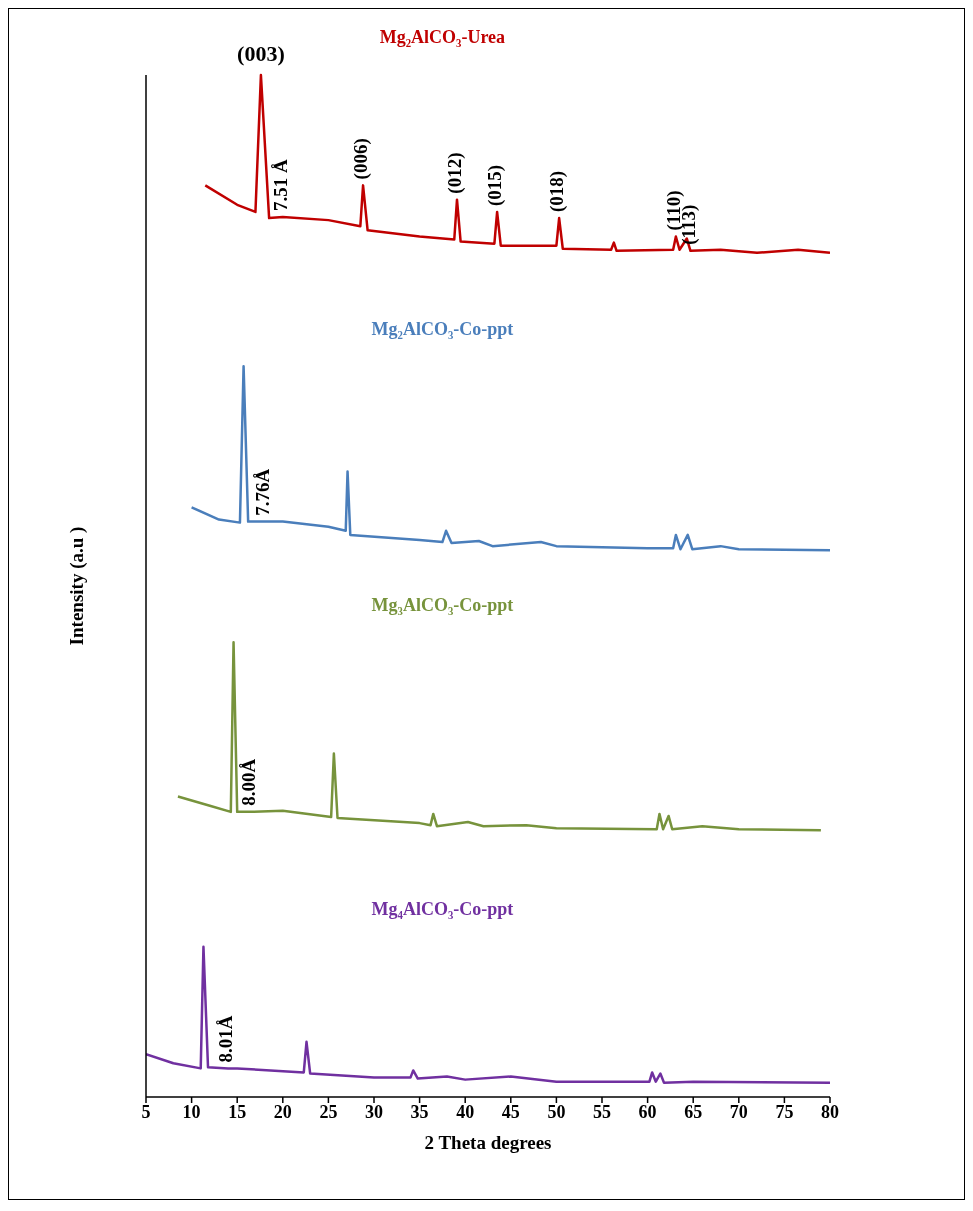 The height and width of the screenshot is (1211, 973). Describe the element at coordinates (282, 1111) in the screenshot. I see `x-tick-label: 20` at that location.